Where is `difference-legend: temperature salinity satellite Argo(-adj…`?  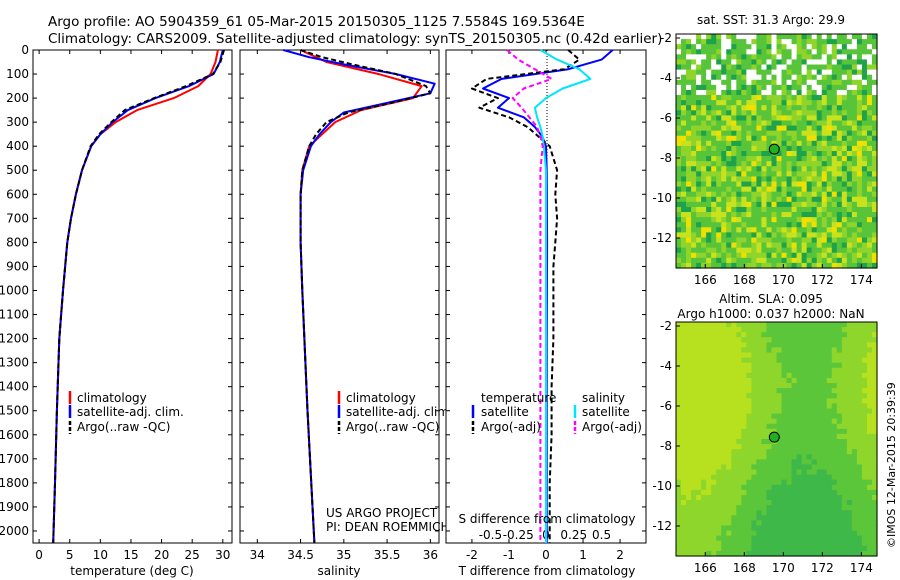
difference-legend: temperature salinity satellite Argo(-adj… is located at coordinates (556, 412).